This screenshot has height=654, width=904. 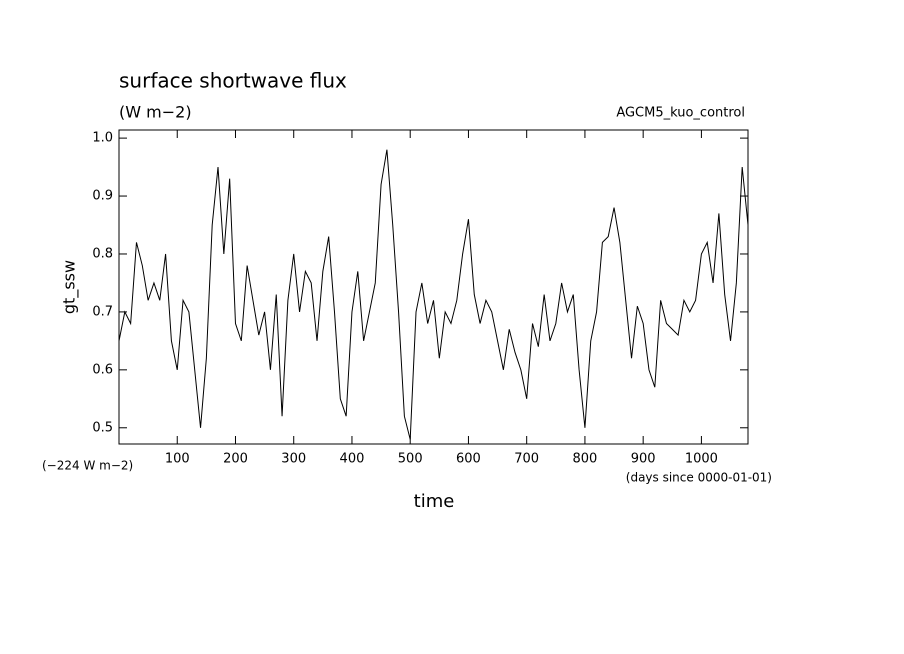 I want to click on y-tick-label: 1.0, so click(x=102, y=138).